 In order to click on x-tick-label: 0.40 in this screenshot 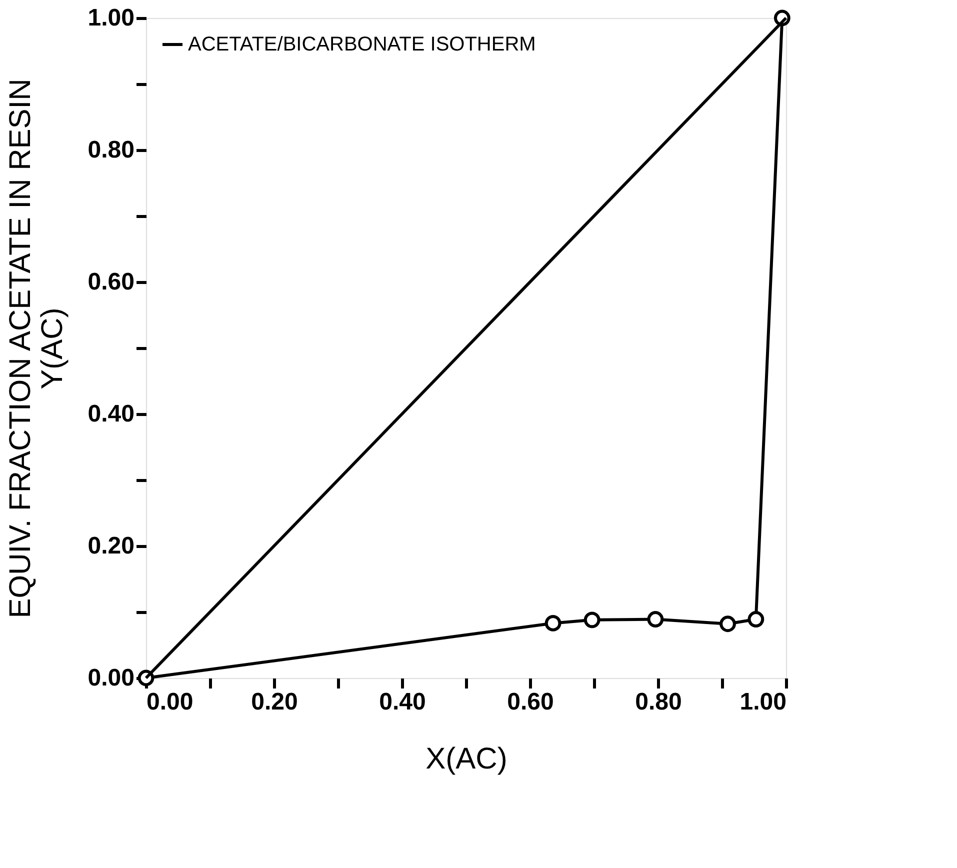, I will do `click(402, 702)`.